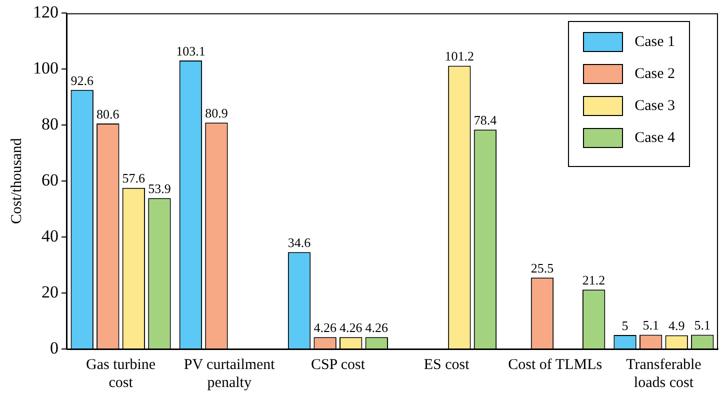 The image size is (726, 395). Describe the element at coordinates (447, 364) in the screenshot. I see `x-tick-label: ES cost` at that location.